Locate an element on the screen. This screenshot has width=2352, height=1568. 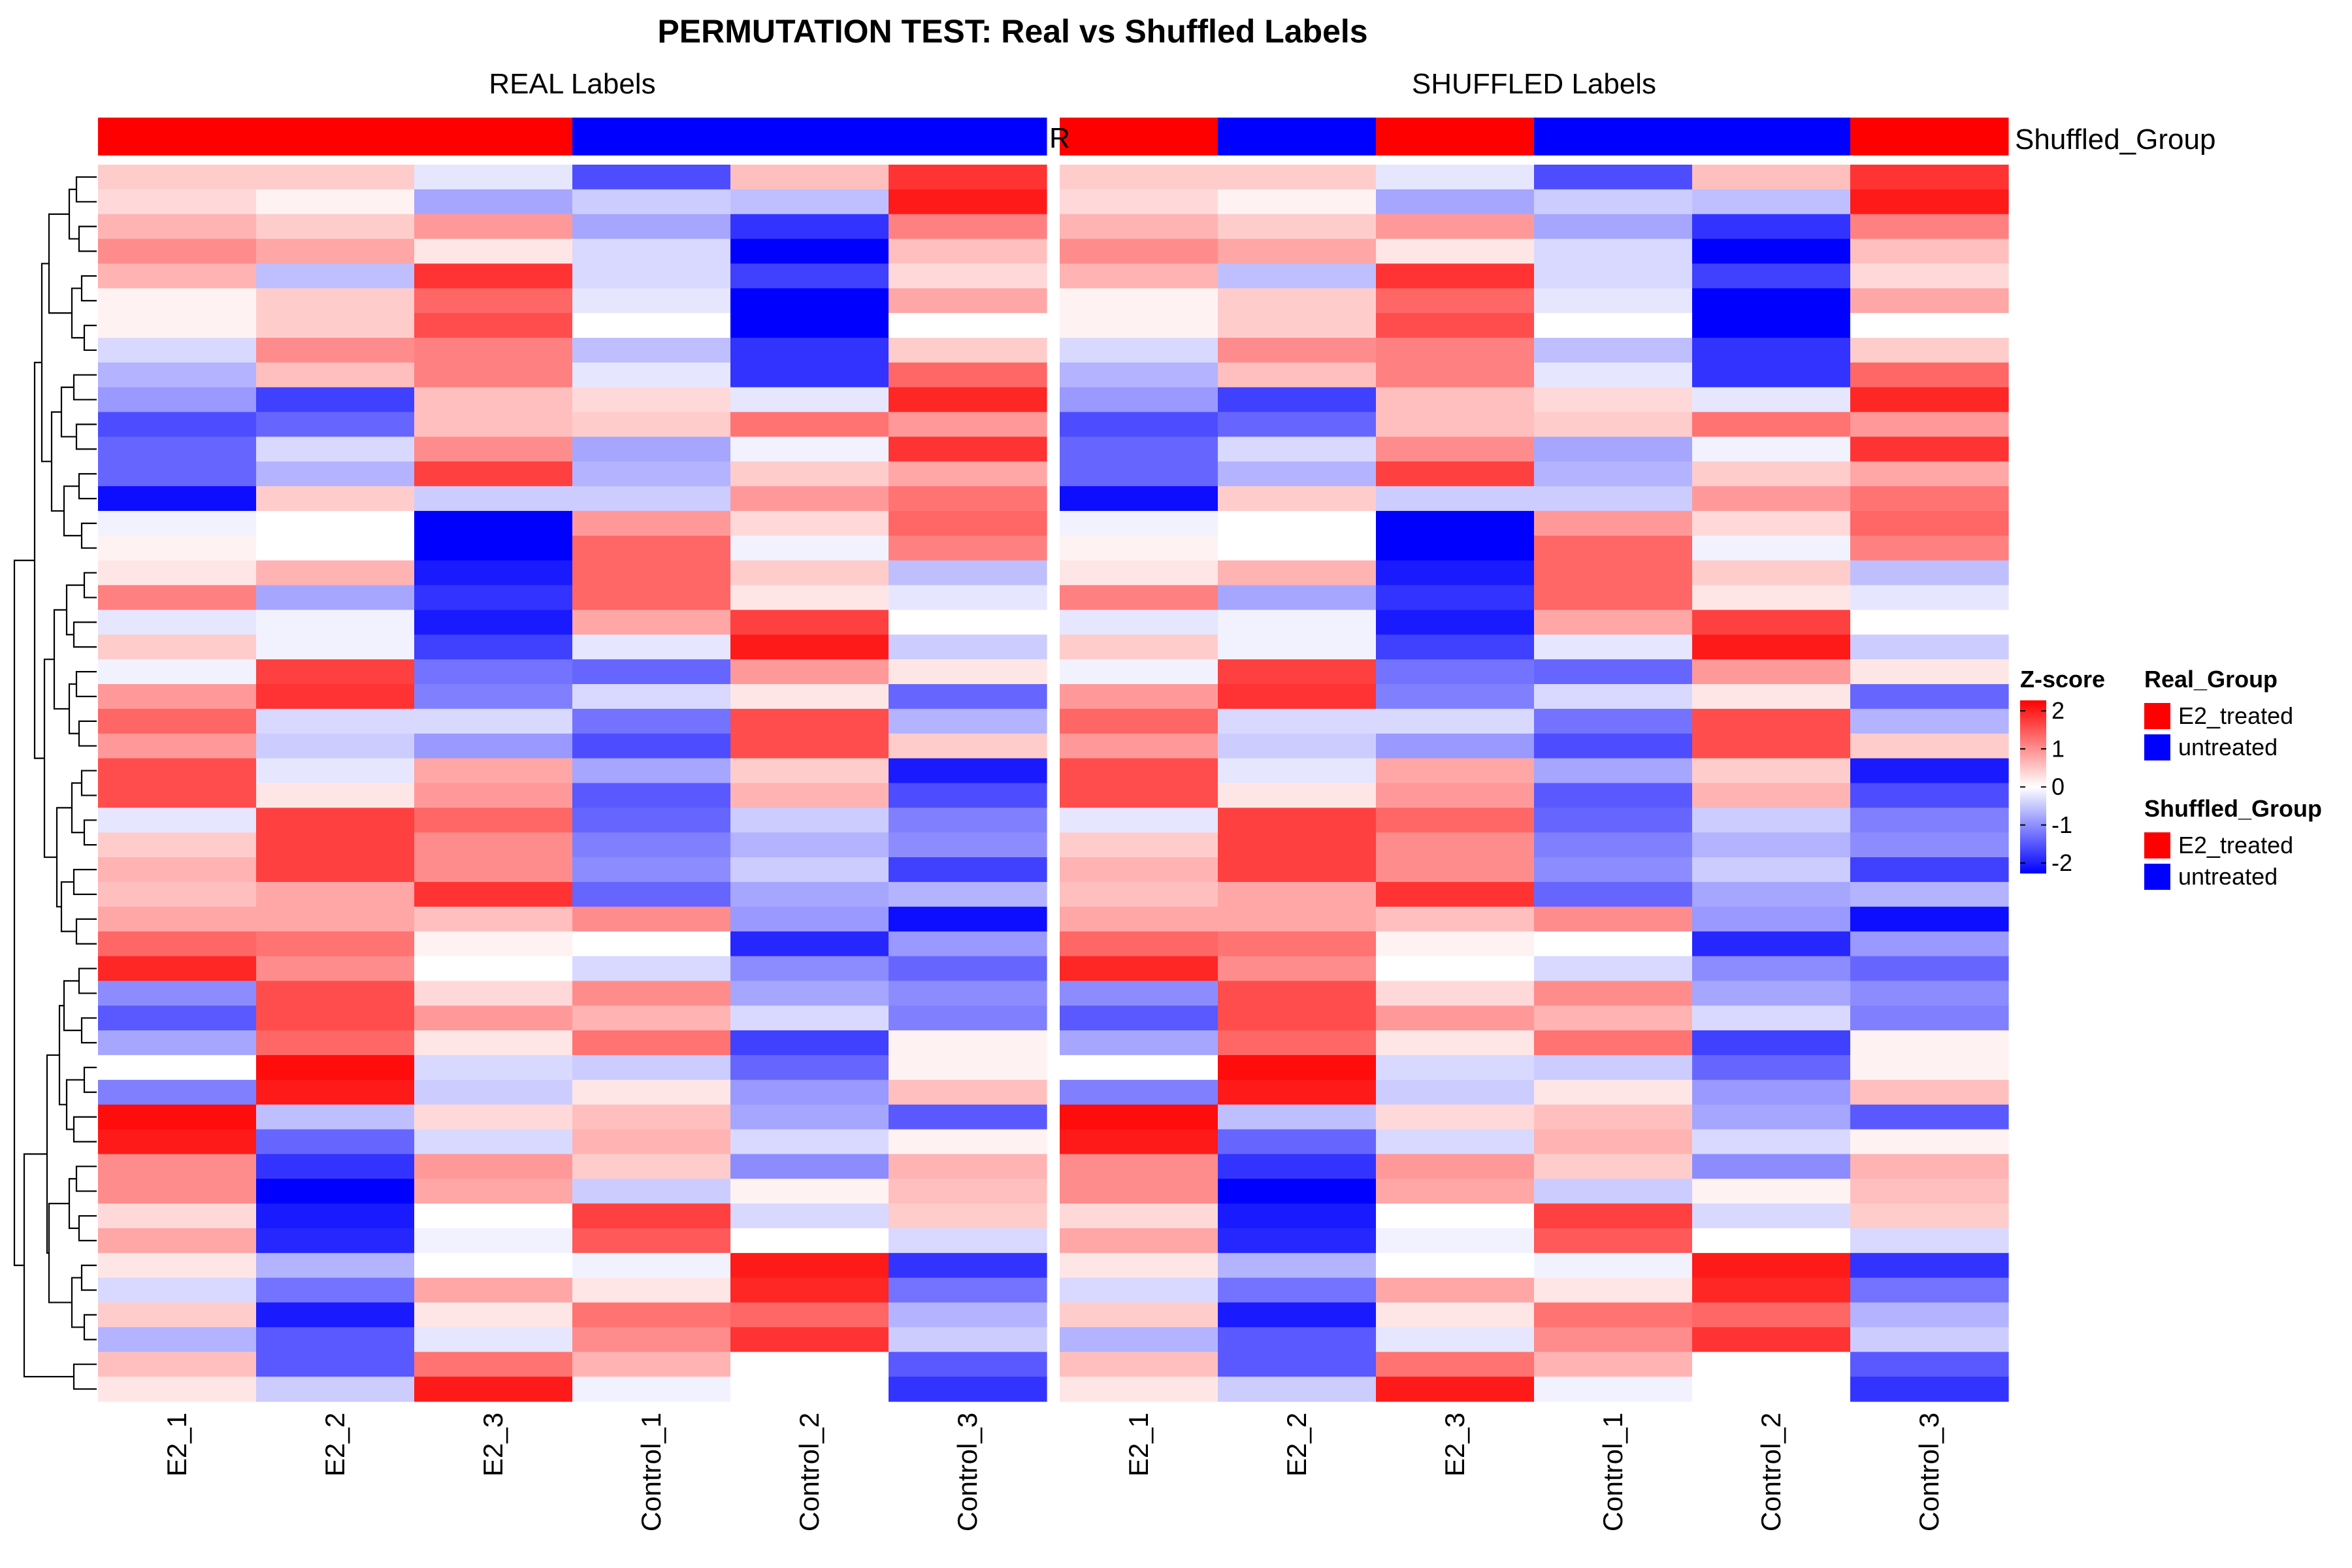
colorbar-tick-label: -1 is located at coordinates (2061, 824).